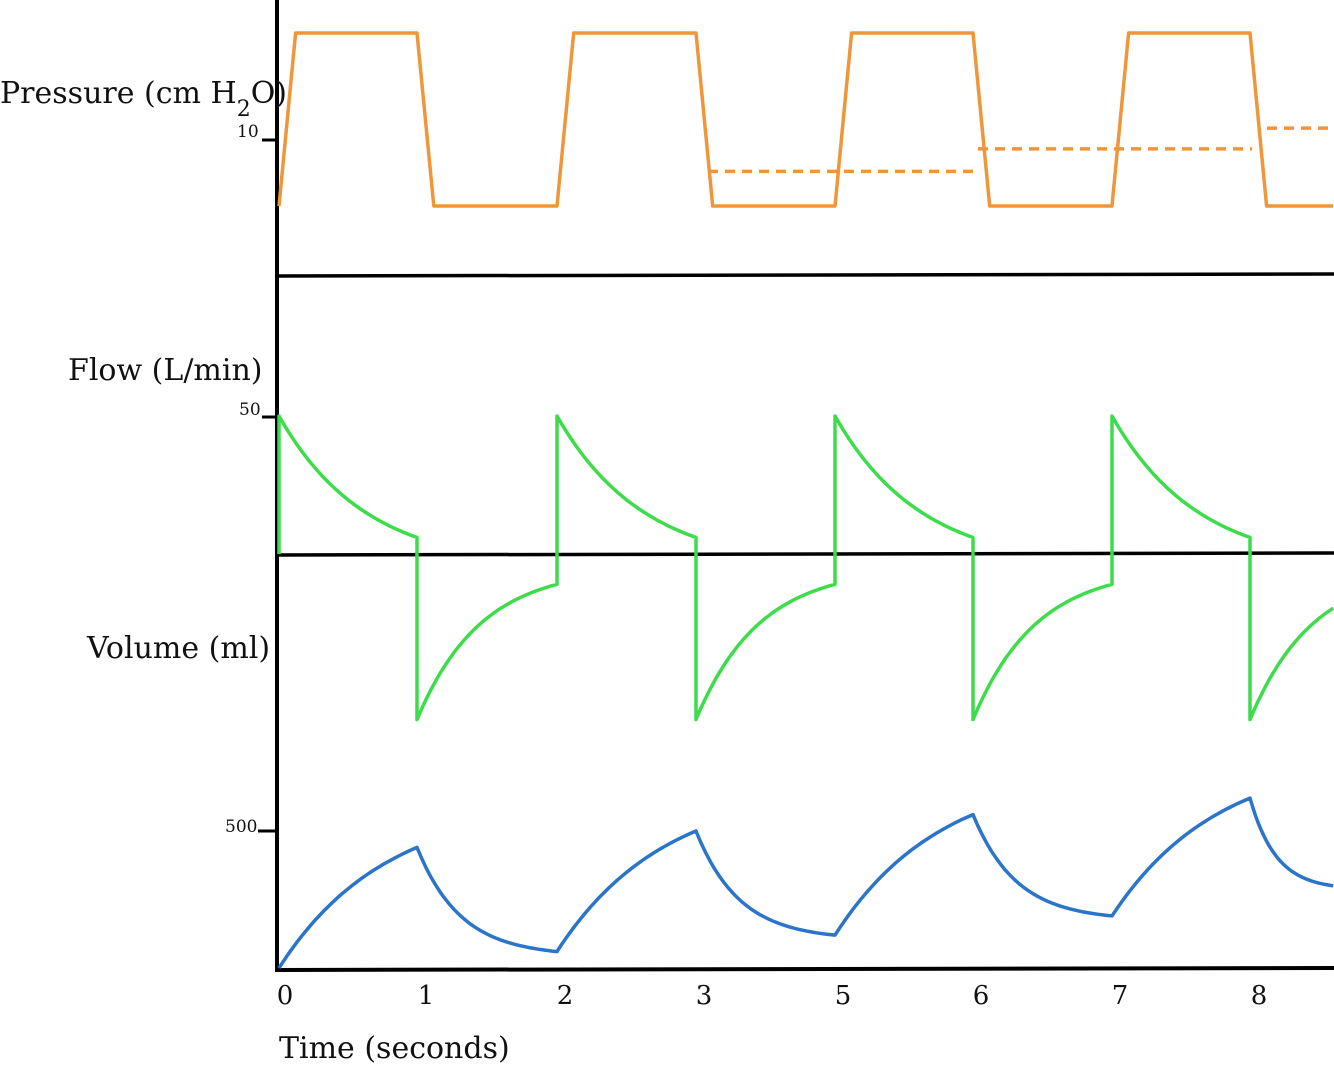  What do you see at coordinates (805, 119) in the screenshot?
I see `pressure-line` at bounding box center [805, 119].